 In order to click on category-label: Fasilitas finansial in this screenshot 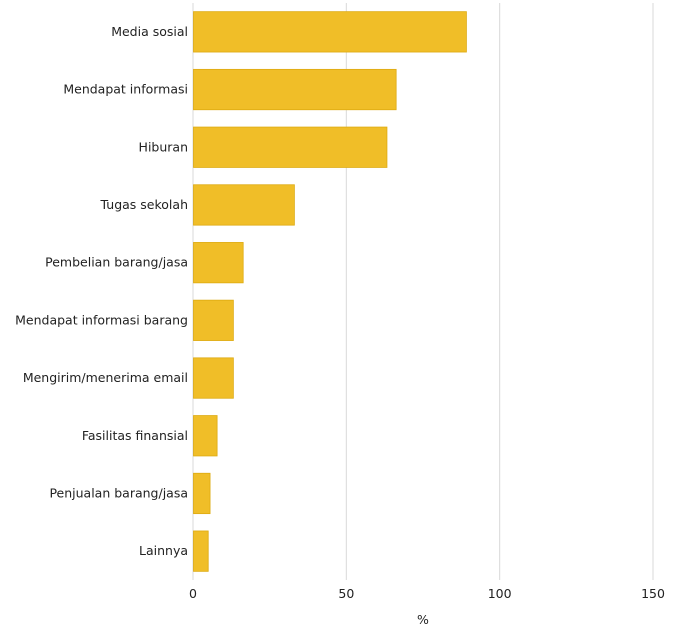, I will do `click(135, 435)`.